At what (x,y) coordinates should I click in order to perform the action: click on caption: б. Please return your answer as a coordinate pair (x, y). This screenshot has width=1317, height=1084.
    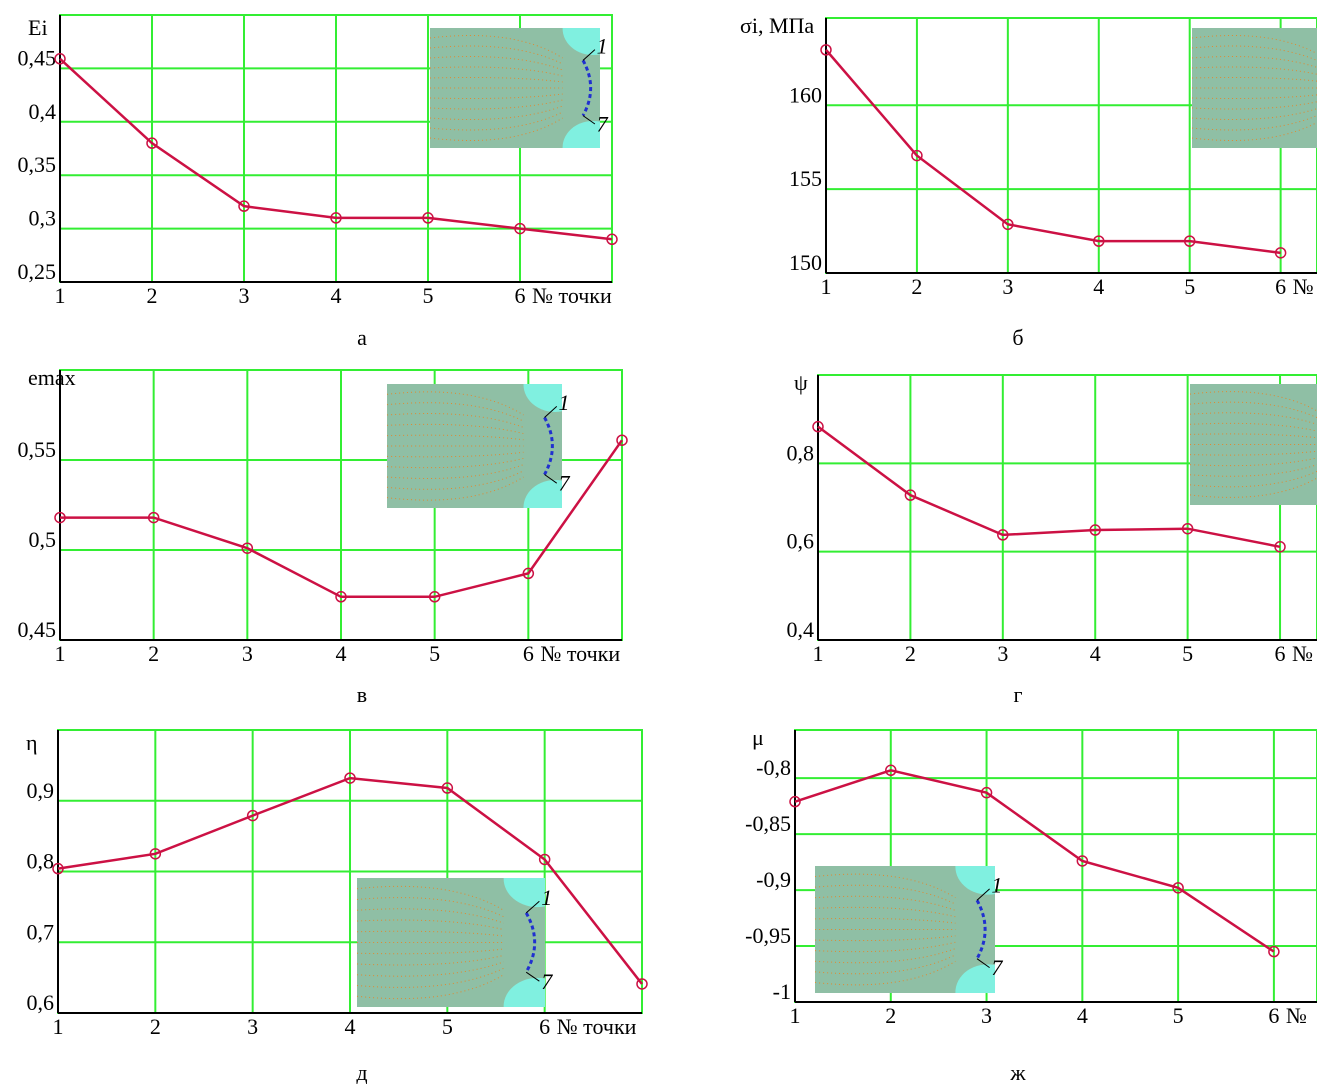
    Looking at the image, I should click on (1017, 337).